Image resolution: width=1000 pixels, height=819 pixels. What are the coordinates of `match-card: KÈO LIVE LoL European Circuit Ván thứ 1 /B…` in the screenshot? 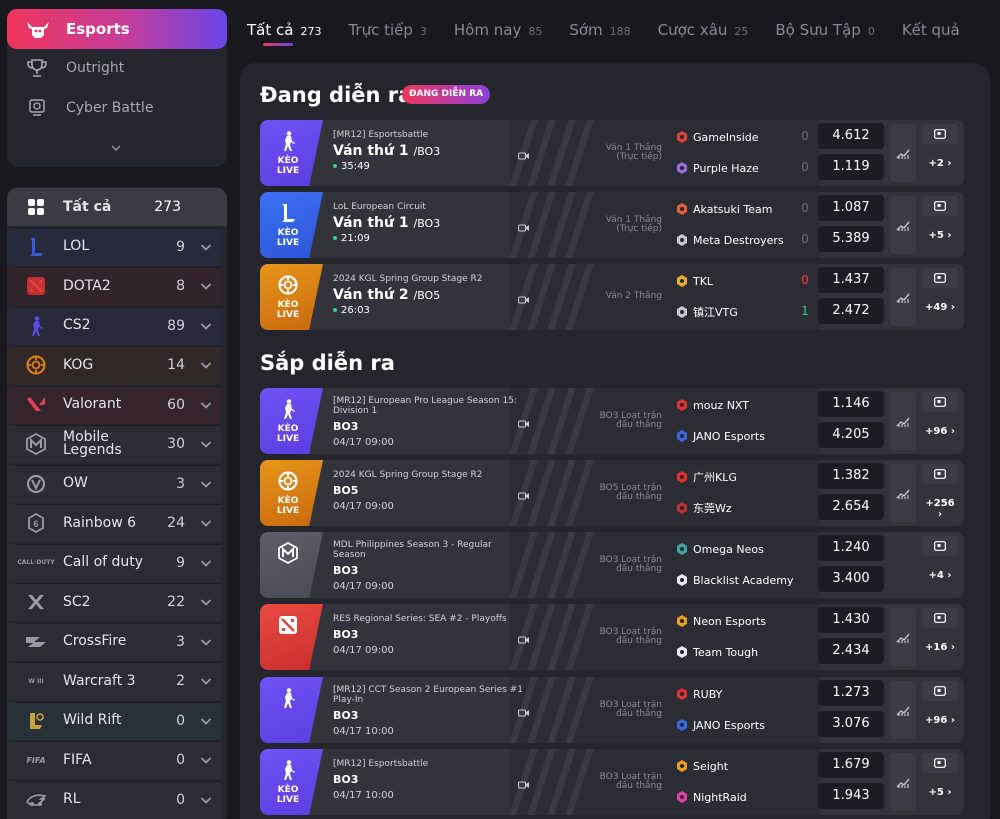 It's located at (612, 225).